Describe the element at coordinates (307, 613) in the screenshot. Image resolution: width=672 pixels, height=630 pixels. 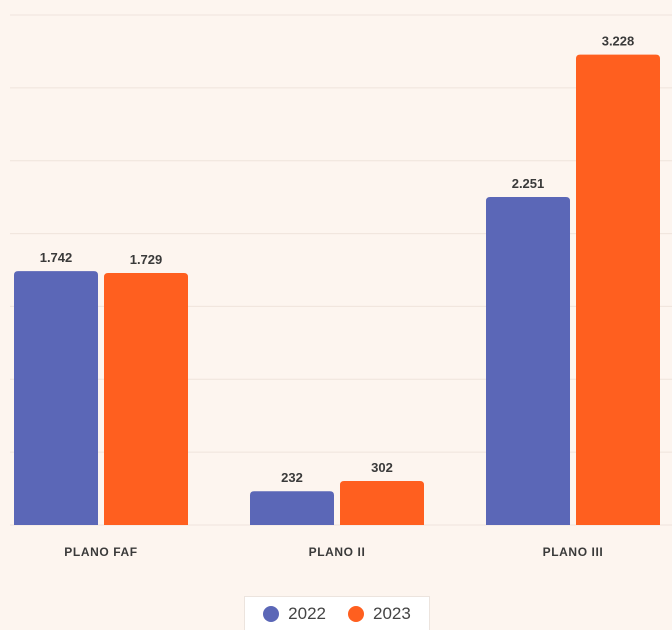
I see `legend-label-2022: 2022` at that location.